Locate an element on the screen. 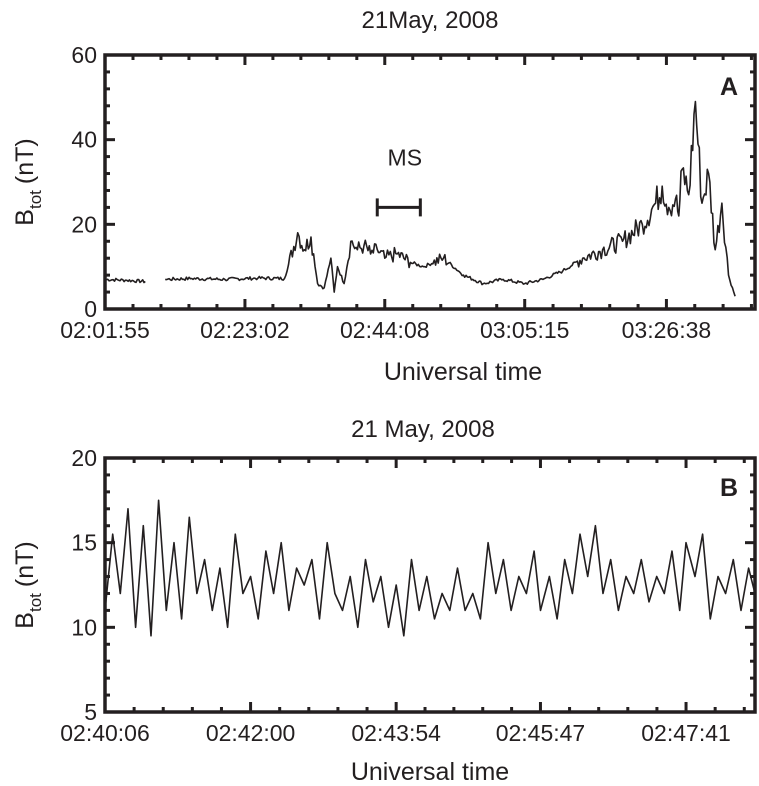 The height and width of the screenshot is (786, 759). panel-a-ylabel-symbol: B is located at coordinates (25, 217).